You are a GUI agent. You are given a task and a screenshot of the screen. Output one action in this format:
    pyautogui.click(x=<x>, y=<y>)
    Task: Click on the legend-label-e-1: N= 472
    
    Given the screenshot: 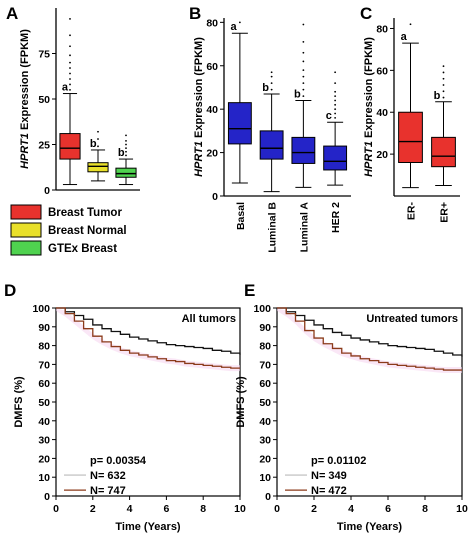 What is the action you would take?
    pyautogui.click(x=329, y=491)
    